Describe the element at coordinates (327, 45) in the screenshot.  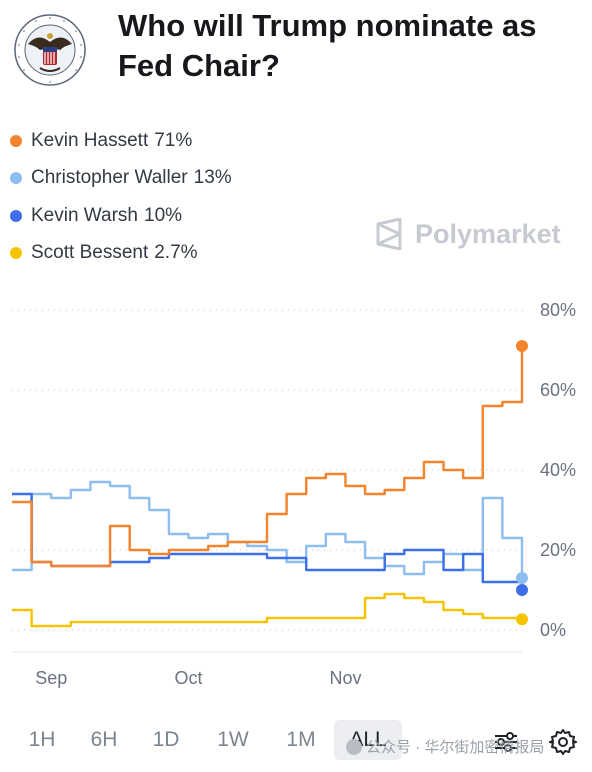
I see `page-title: Who will Trump nominate as Fed Chair?` at that location.